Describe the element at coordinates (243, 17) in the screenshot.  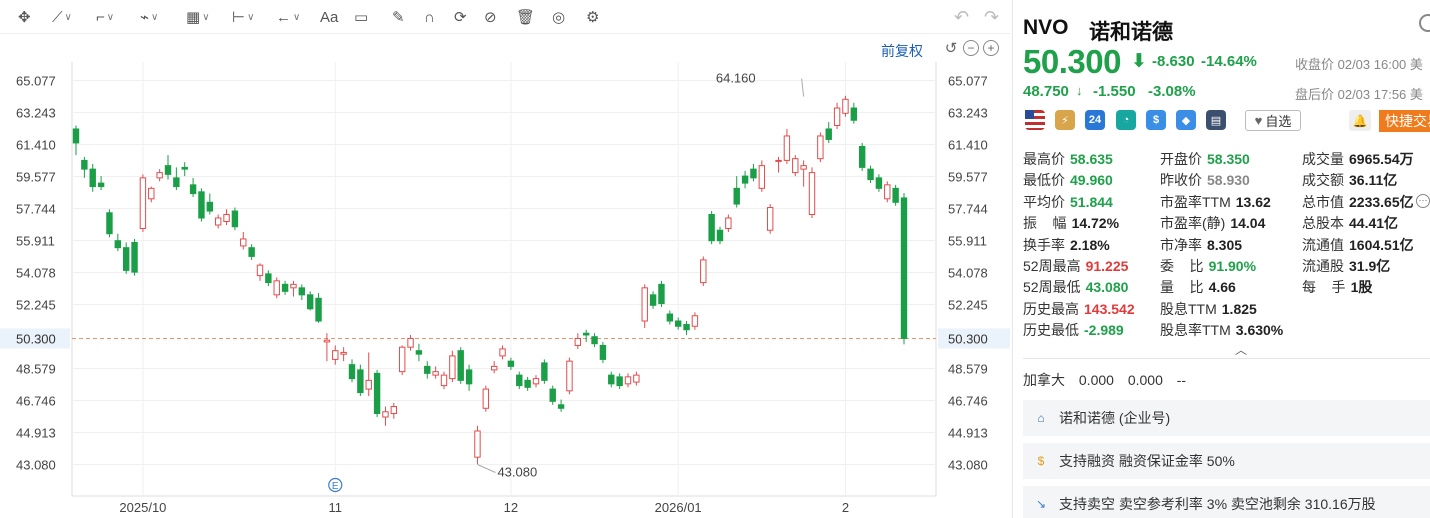
I see `measure-tool-icon: ⊢ ∨` at that location.